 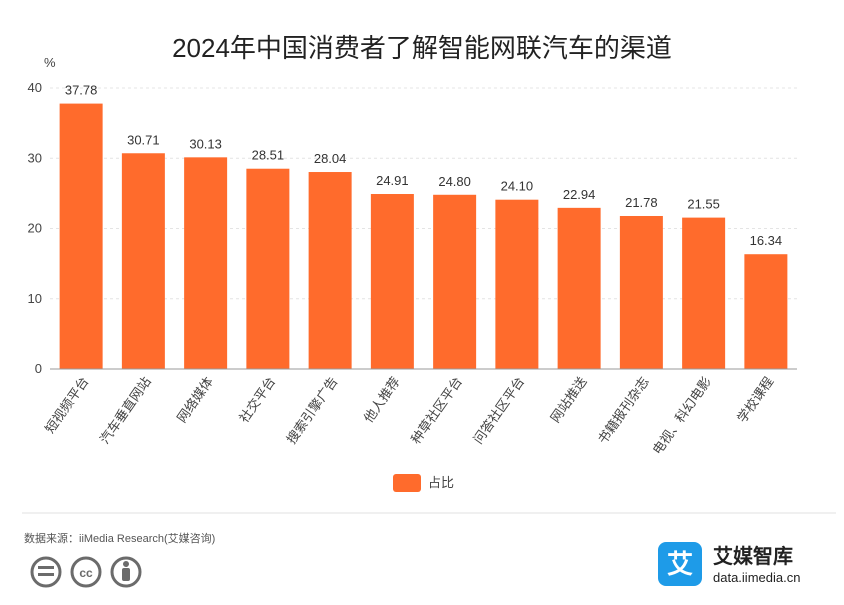 What do you see at coordinates (517, 186) in the screenshot?
I see `data-label: 24.10` at bounding box center [517, 186].